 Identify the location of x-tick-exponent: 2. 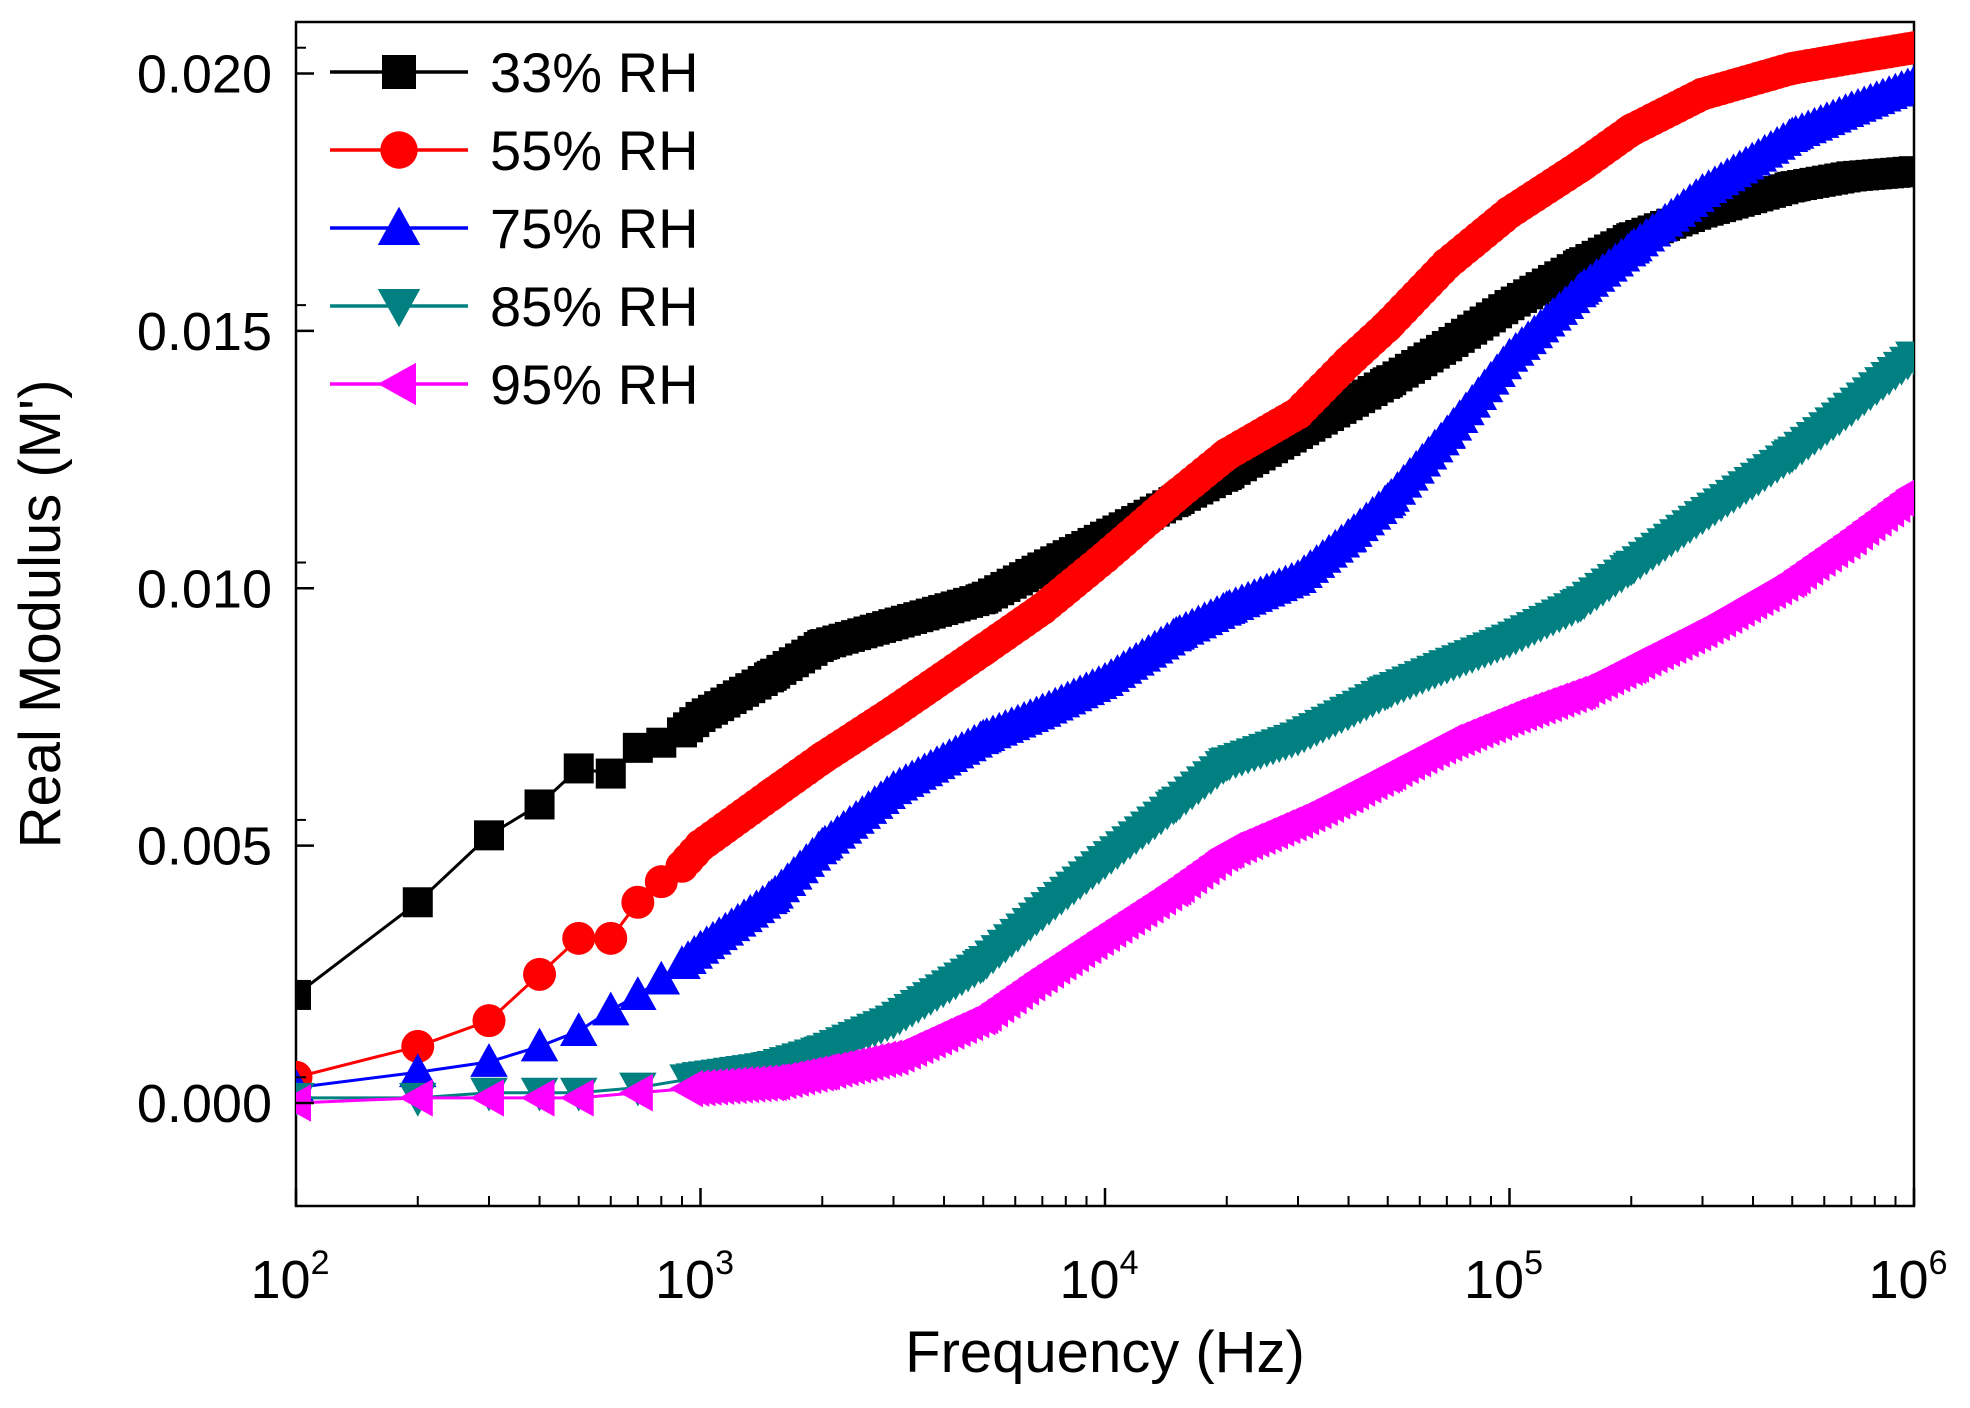
(320, 1263).